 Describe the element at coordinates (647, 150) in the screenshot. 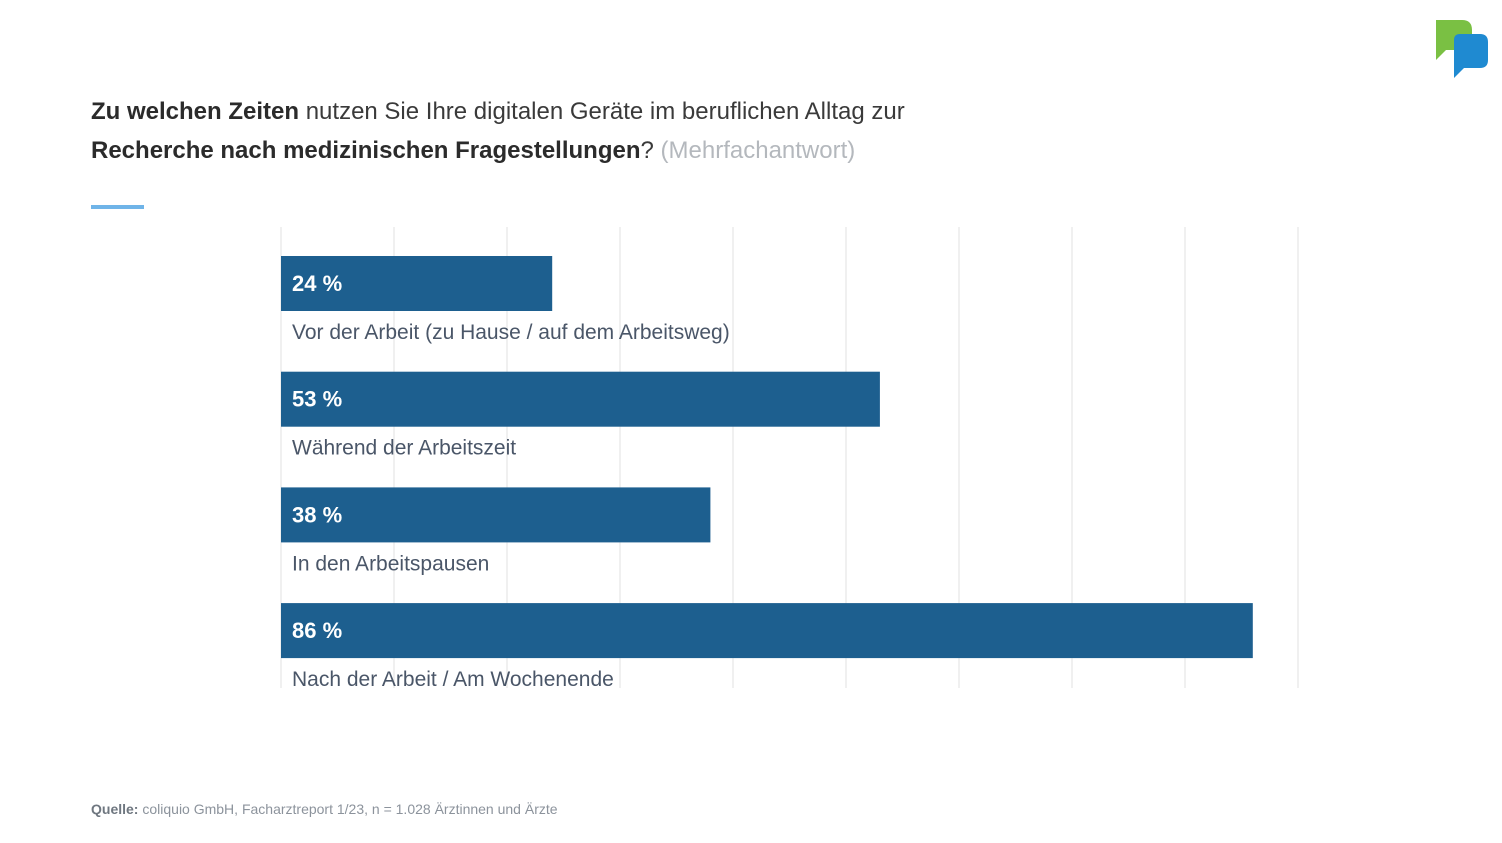

I see `title-question-mark: ?` at that location.